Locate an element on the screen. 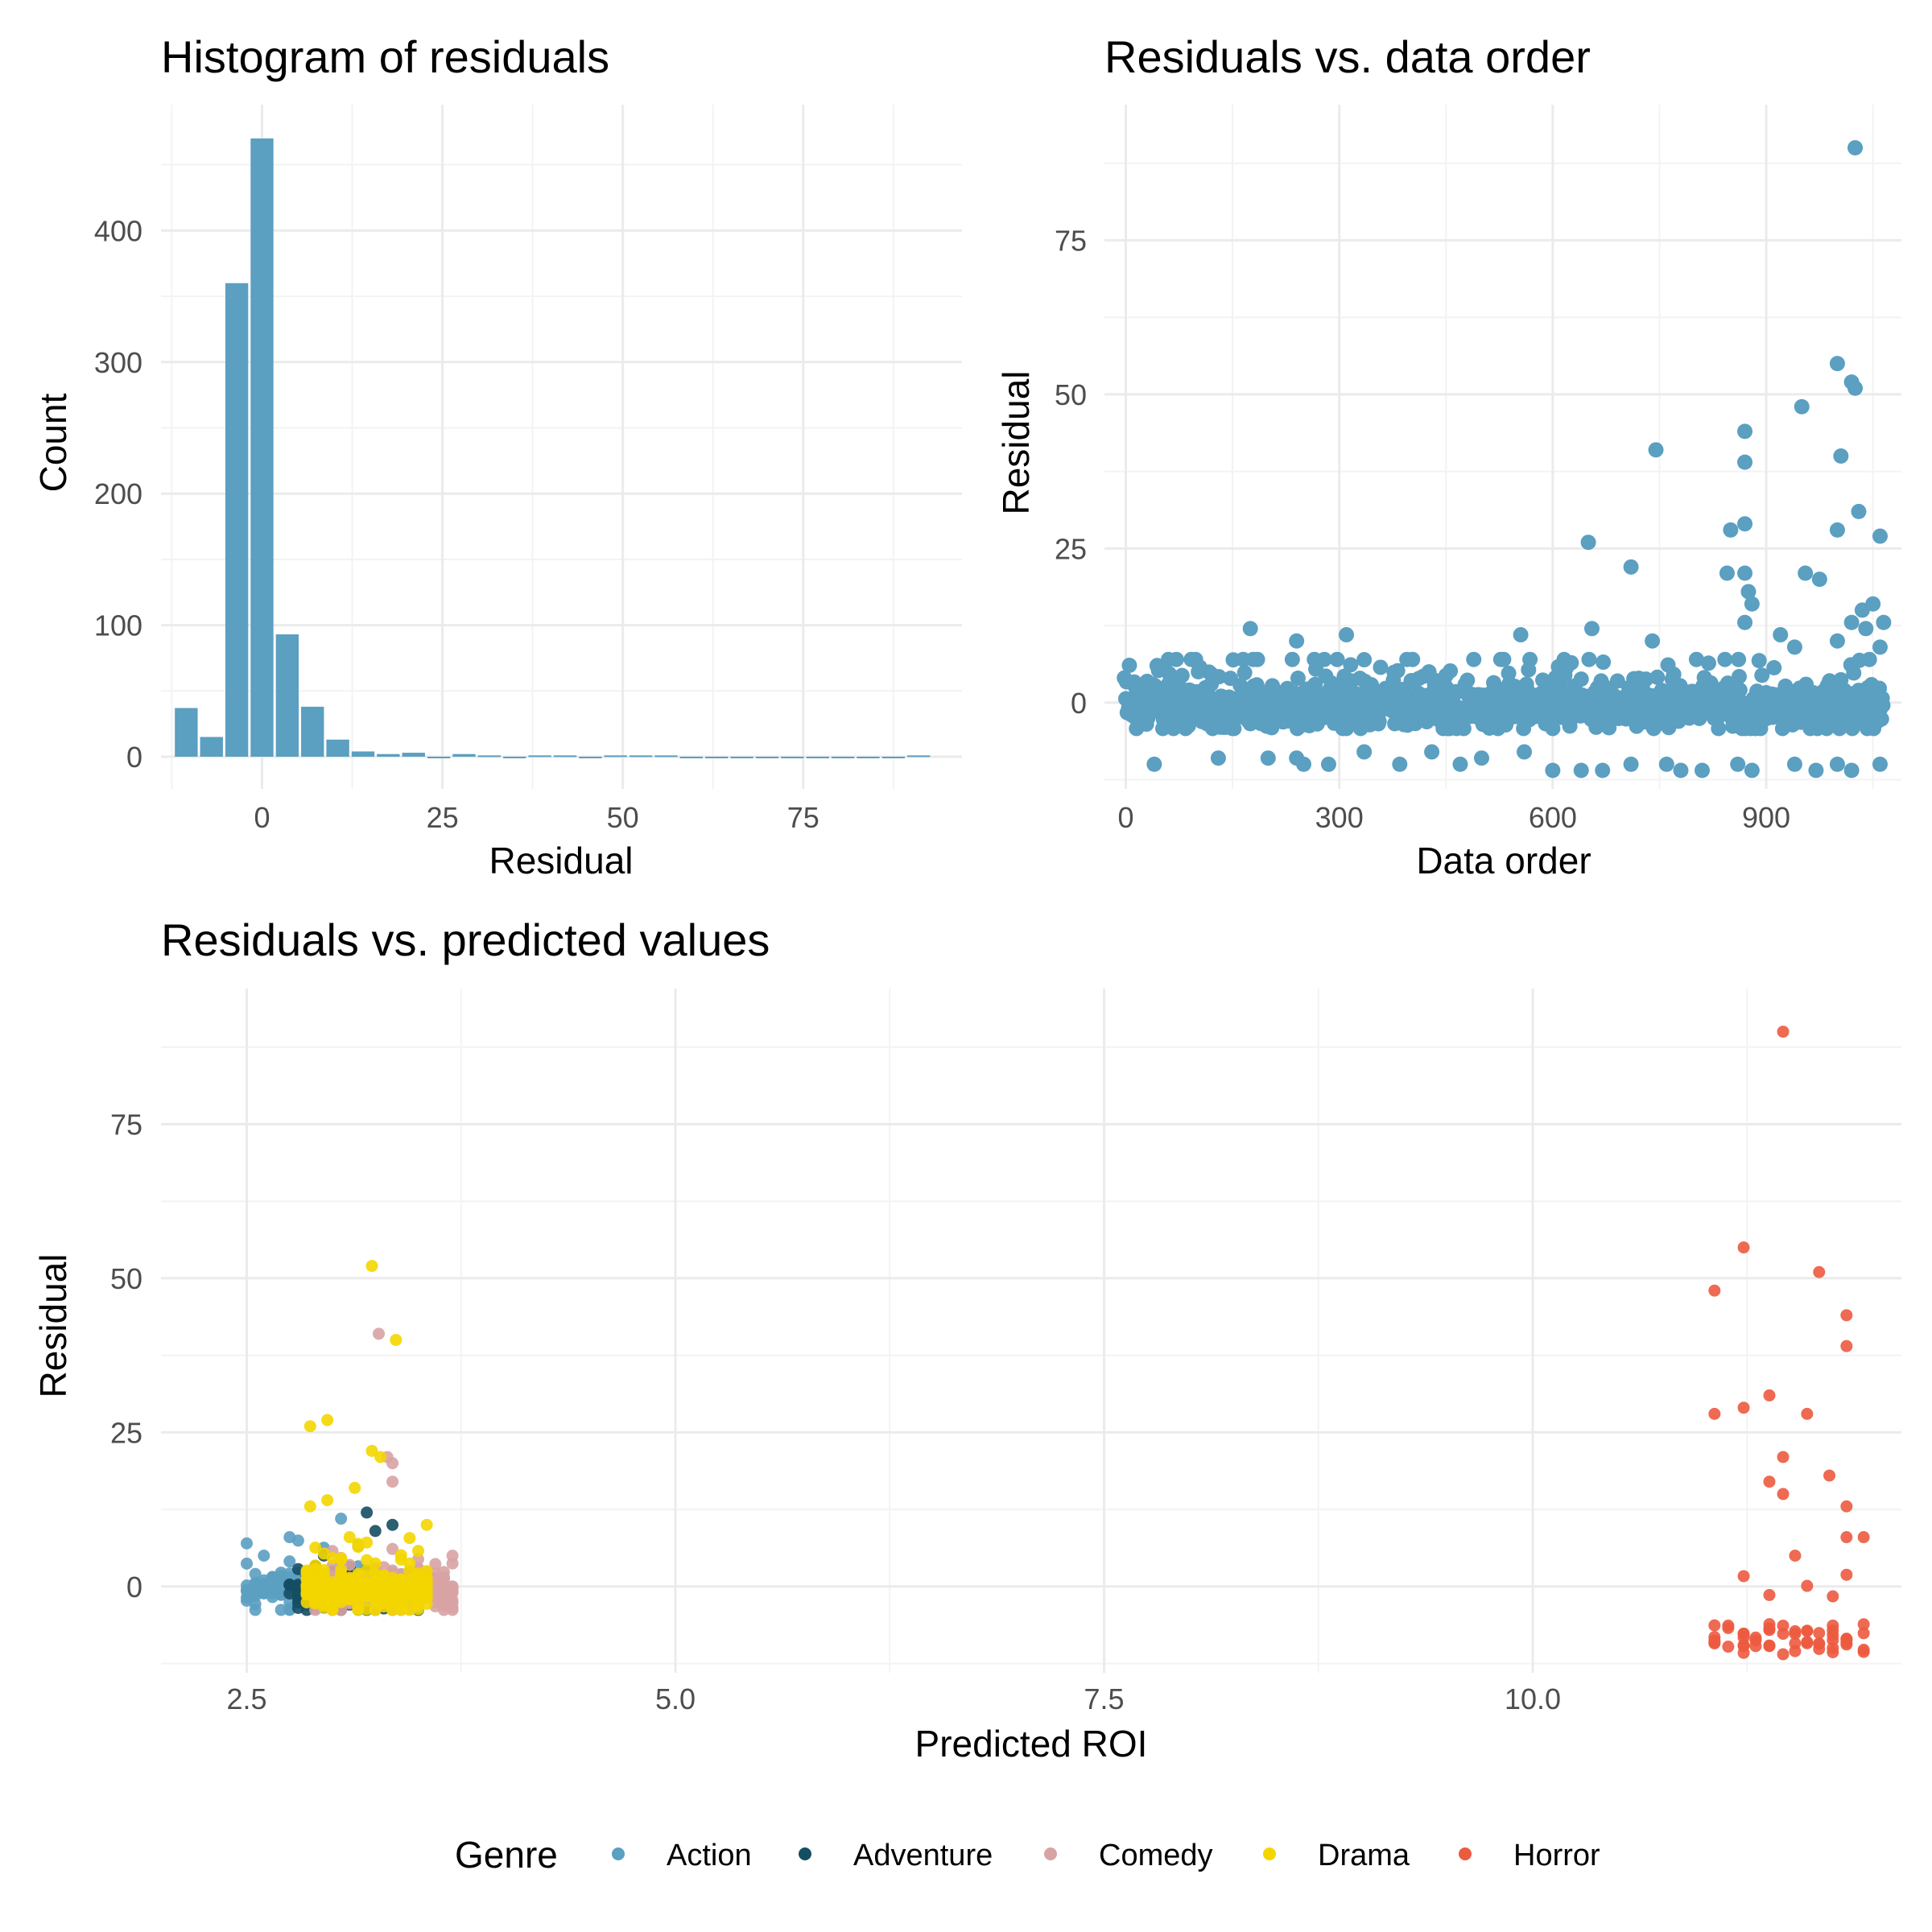 The height and width of the screenshot is (1932, 1932). legend-key-comedy is located at coordinates (1050, 1853).